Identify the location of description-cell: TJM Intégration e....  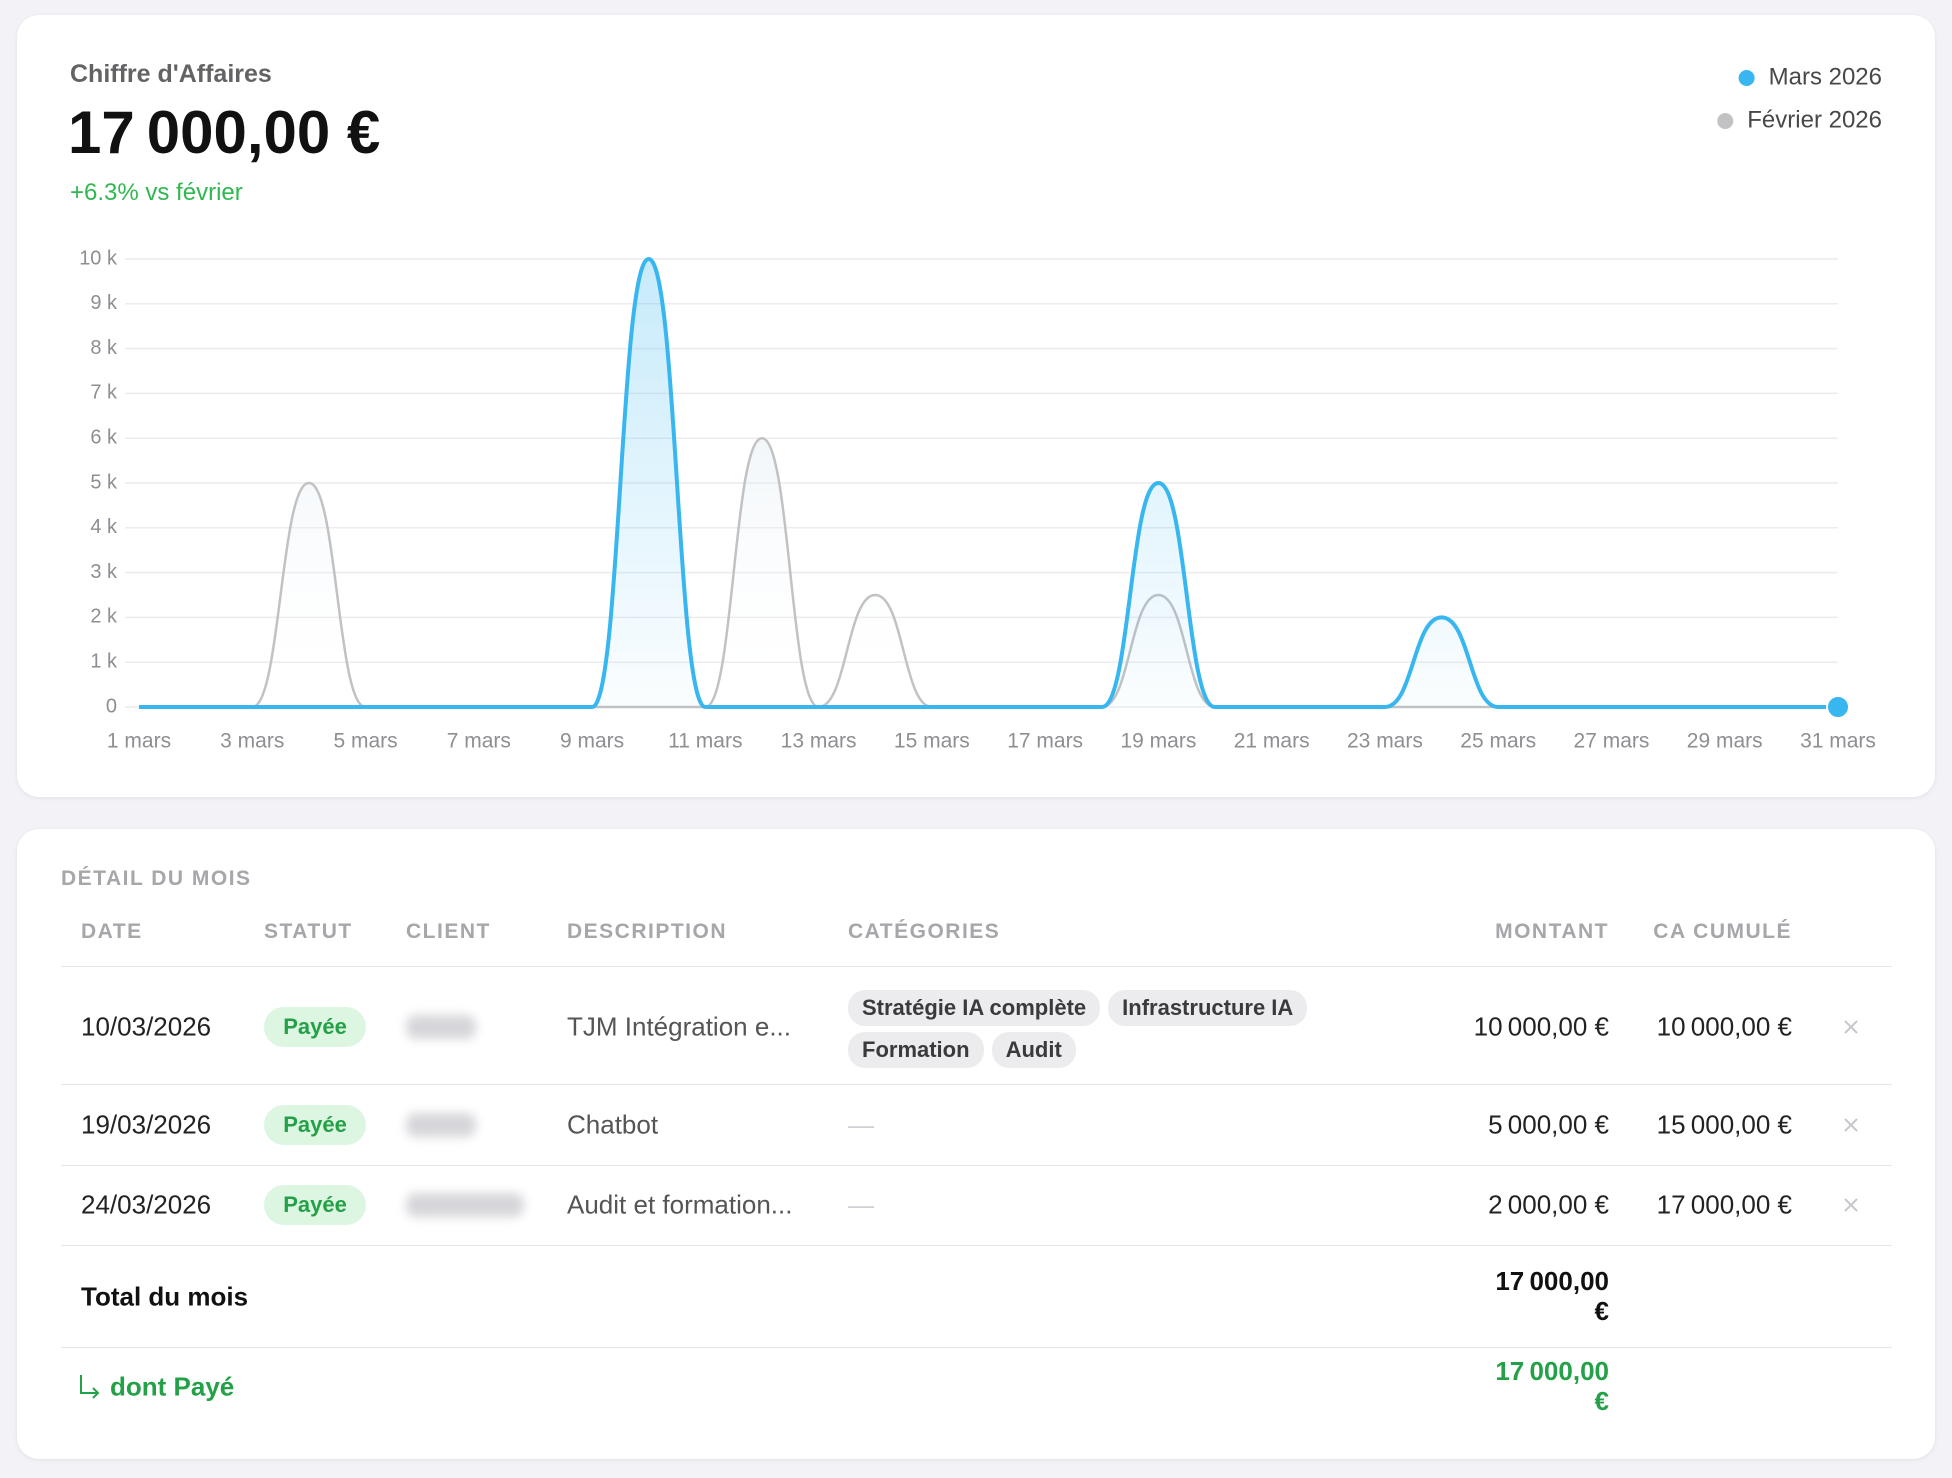
(679, 1027).